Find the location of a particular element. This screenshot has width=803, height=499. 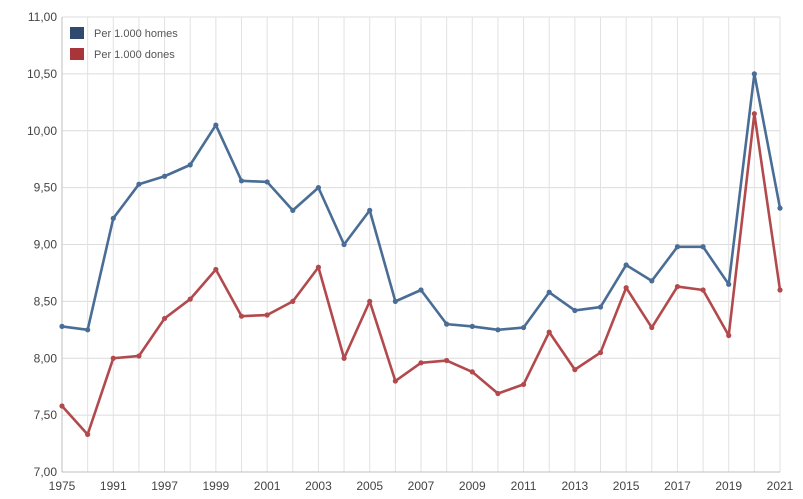

legend-label-homes: Per 1.000 homes is located at coordinates (136, 34).